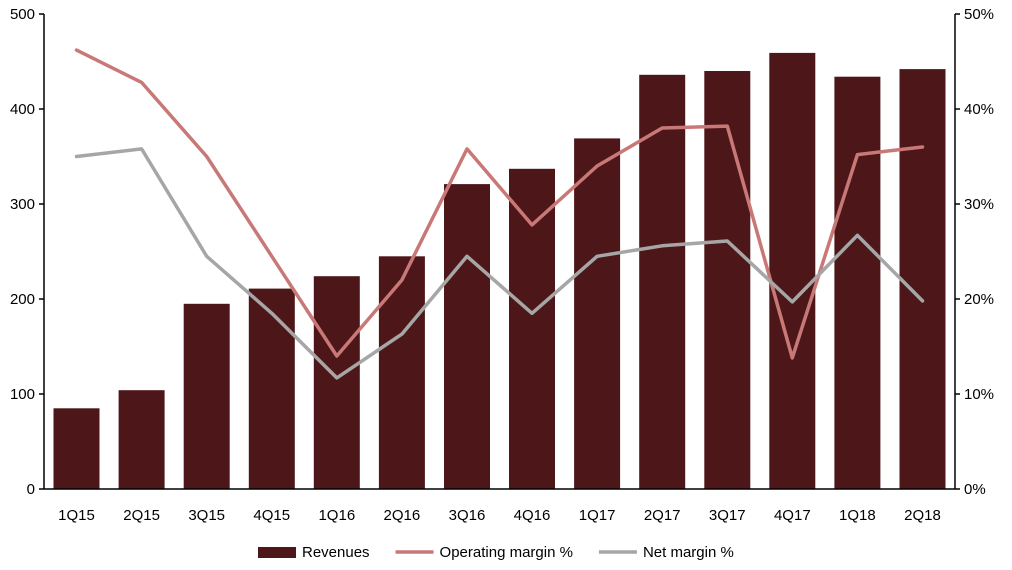 The width and height of the screenshot is (1012, 570). Describe the element at coordinates (975, 489) in the screenshot. I see `right-tick-label: 0%` at that location.